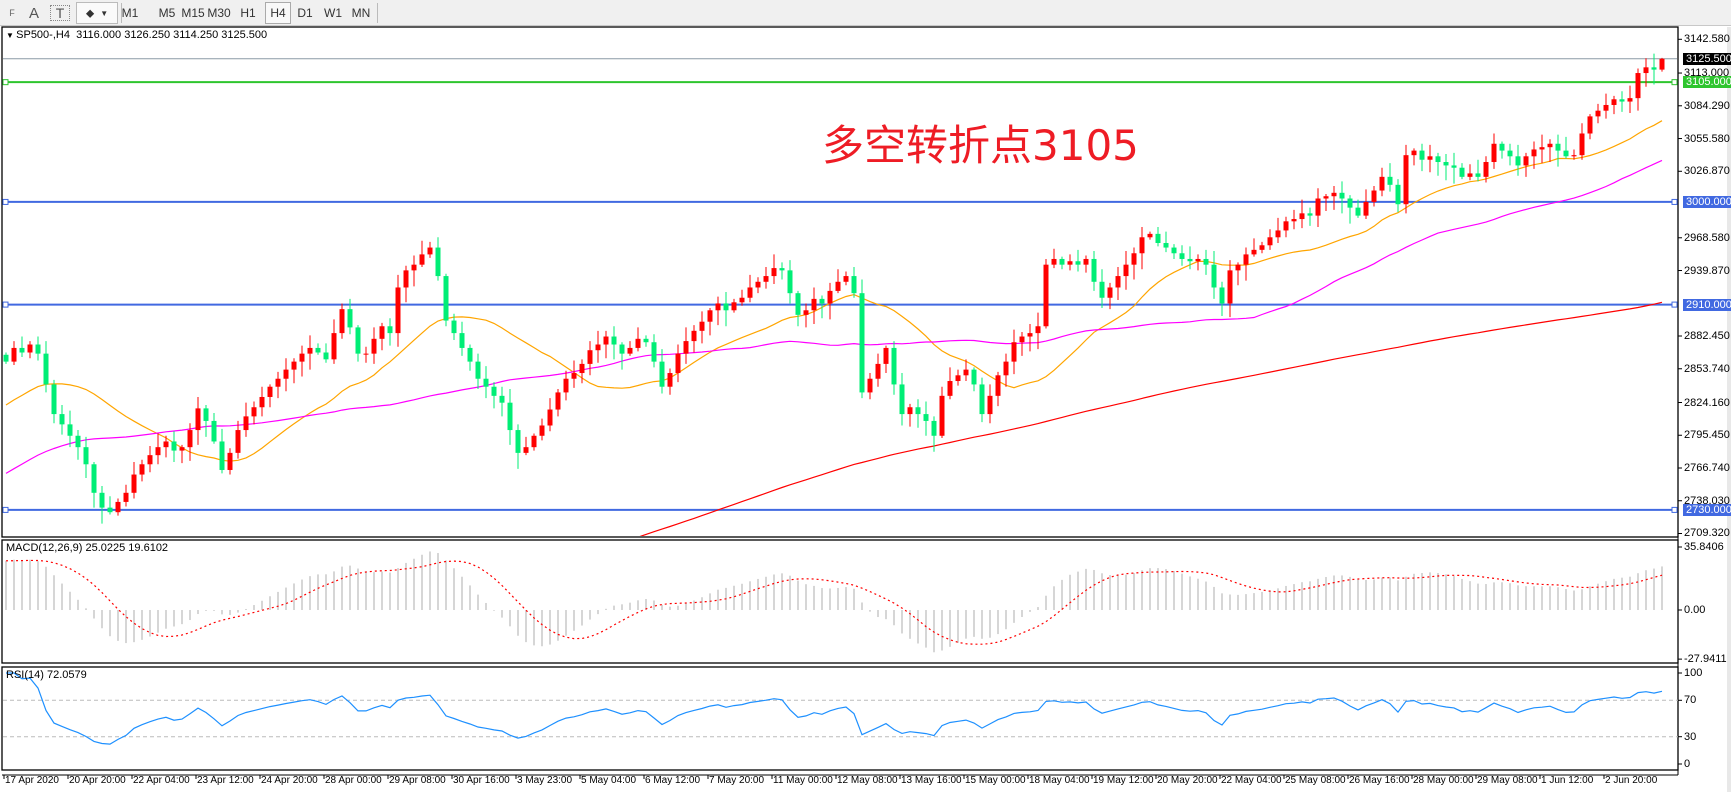 The height and width of the screenshot is (792, 1731). I want to click on arrows-tool-dropdown: ⬥ ▼, so click(97, 13).